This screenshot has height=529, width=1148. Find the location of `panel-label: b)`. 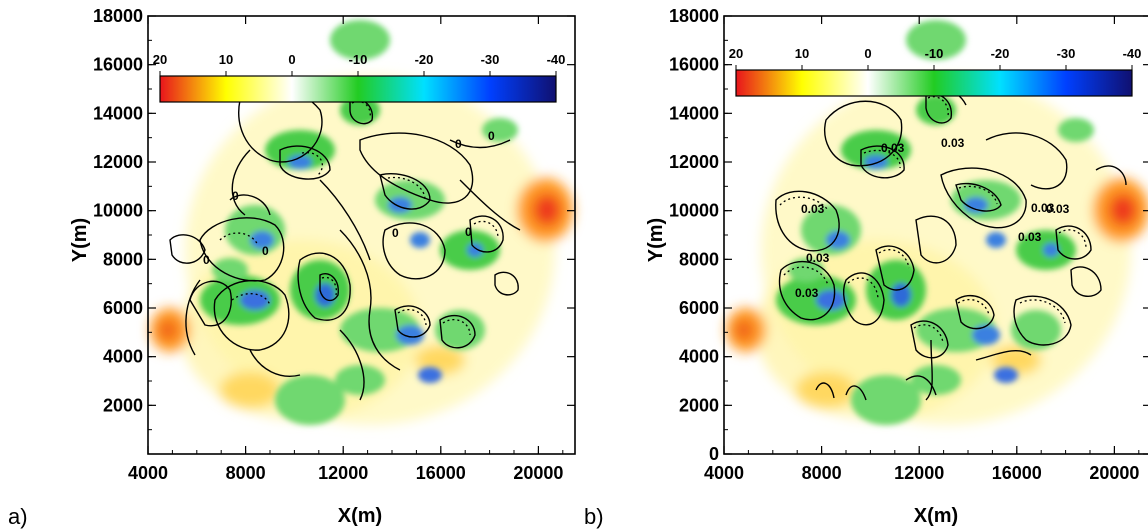

panel-label: b) is located at coordinates (594, 516).